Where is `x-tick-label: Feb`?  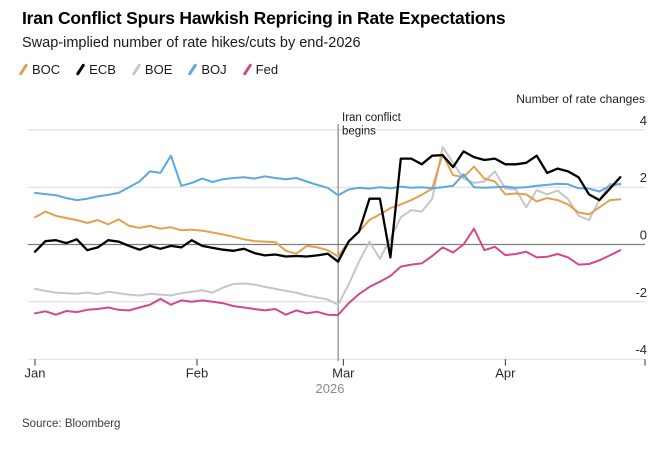 x-tick-label: Feb is located at coordinates (197, 373).